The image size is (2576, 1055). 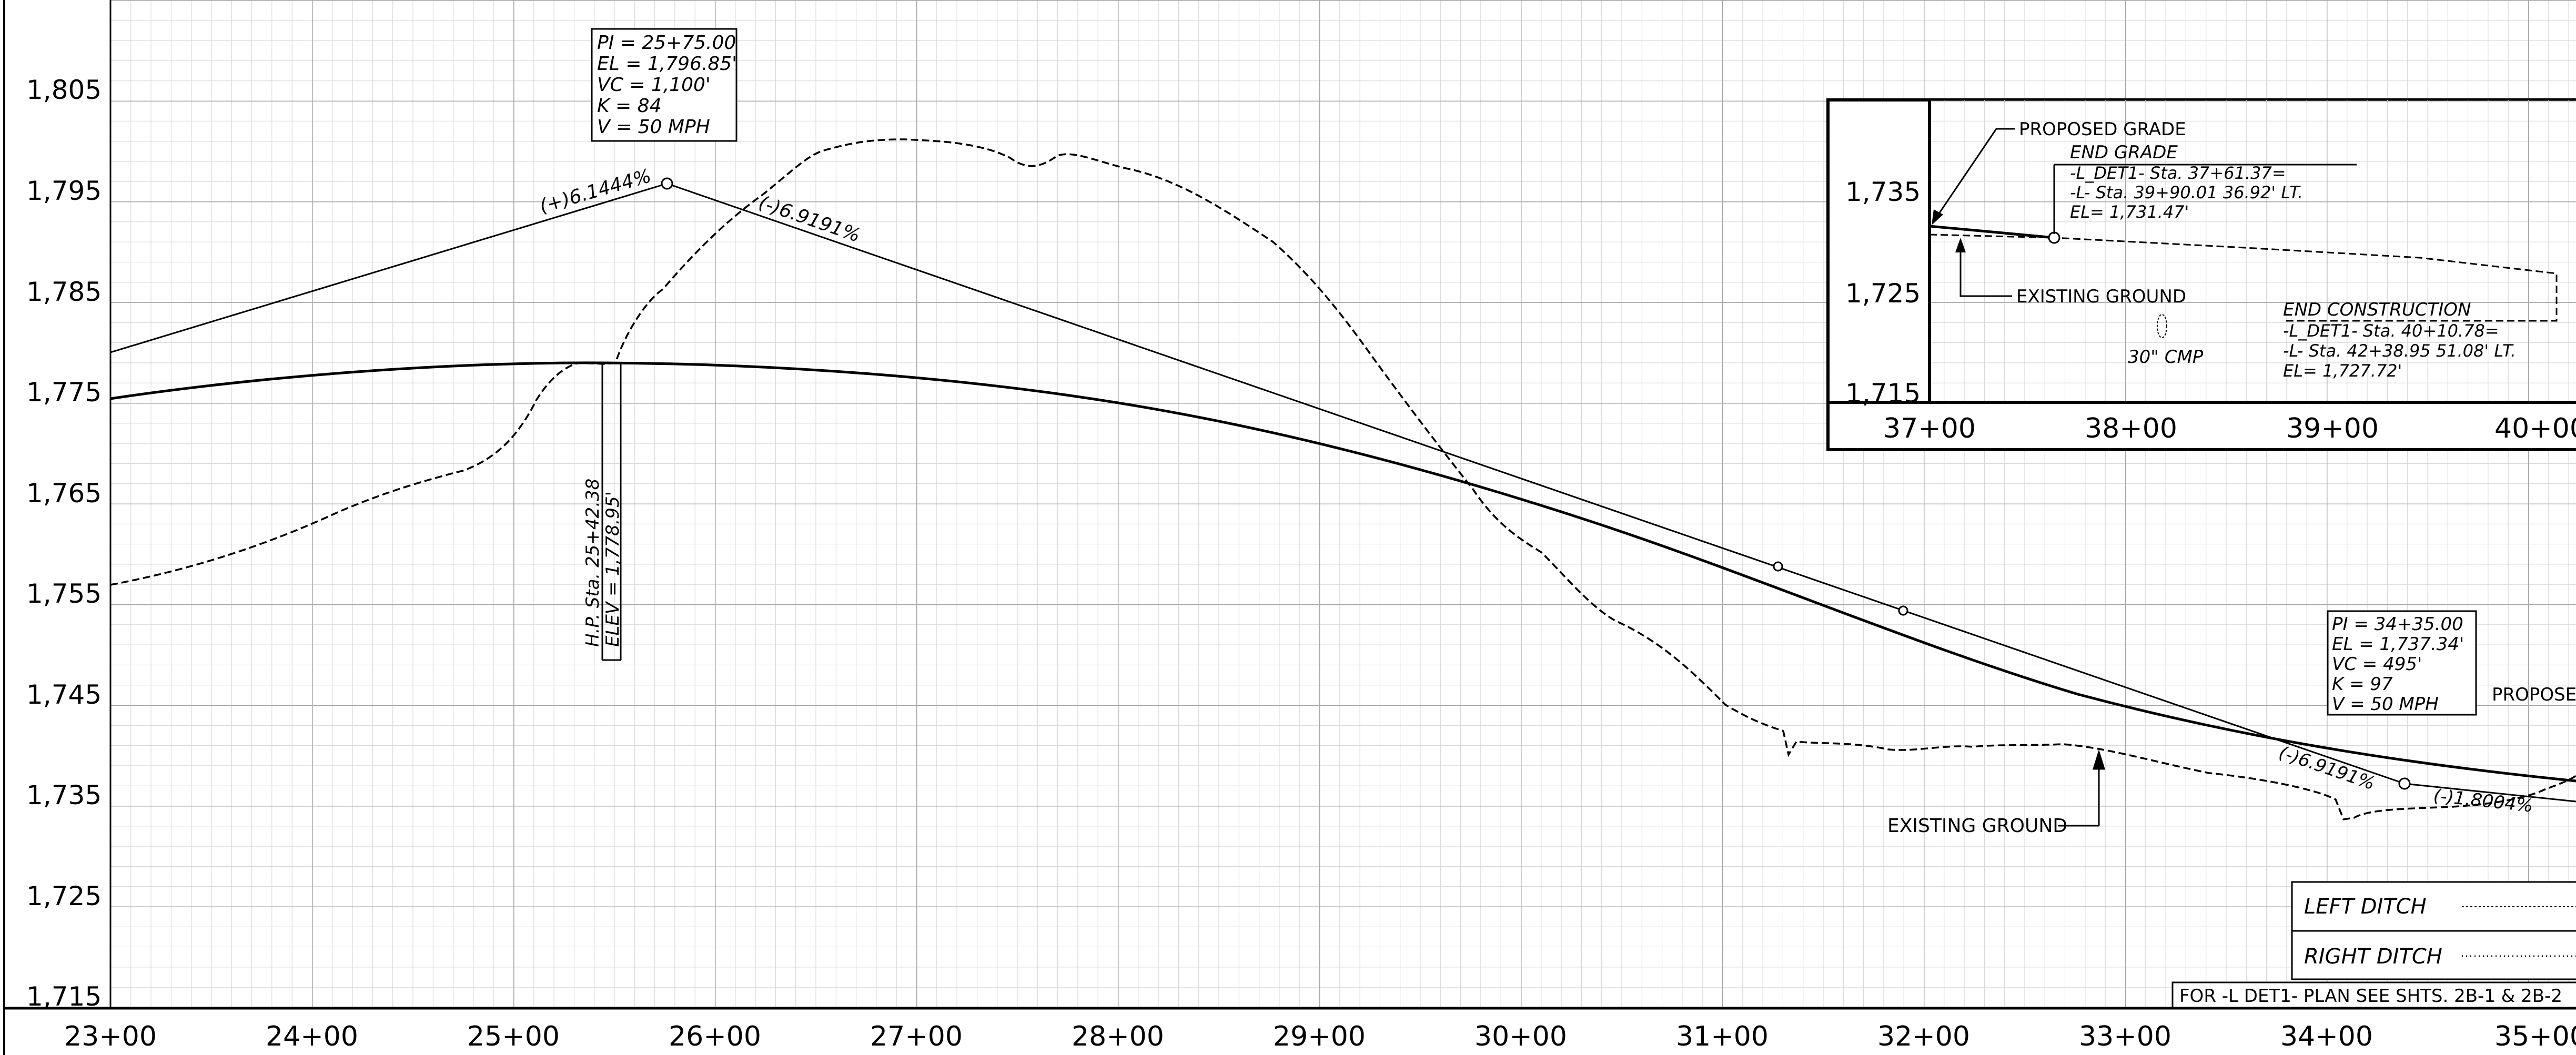 What do you see at coordinates (1520, 1036) in the screenshot?
I see `station-label: 30+00` at bounding box center [1520, 1036].